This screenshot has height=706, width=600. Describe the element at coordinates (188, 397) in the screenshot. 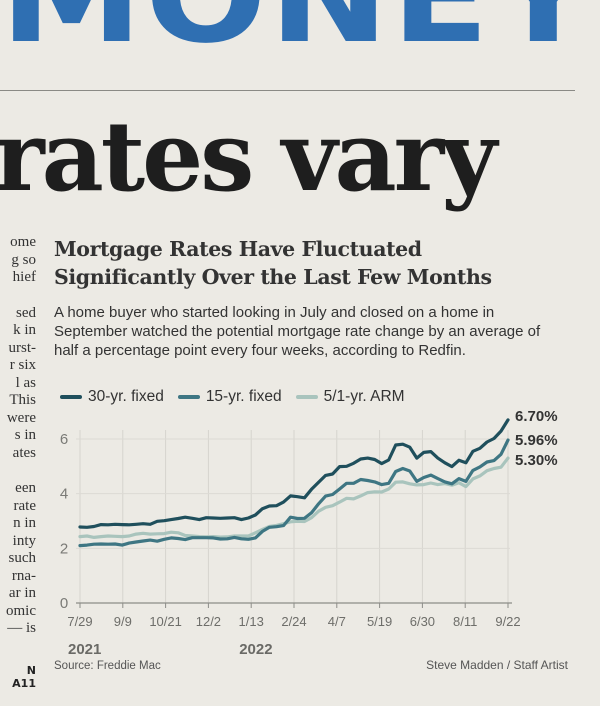

I see `legend-swatch-15yr` at that location.